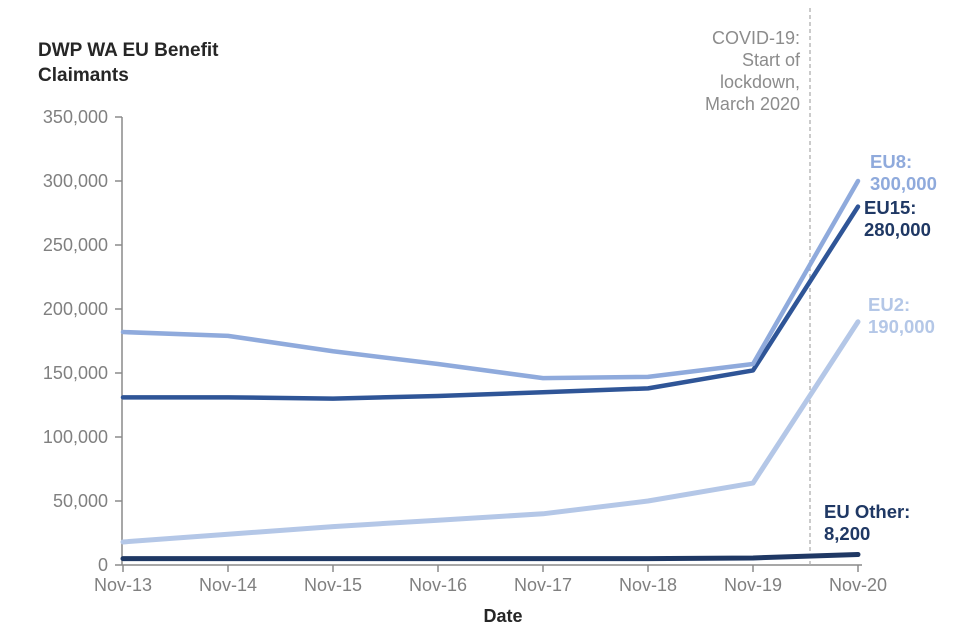 This screenshot has height=640, width=960. I want to click on covid-annotation-line: Start of, so click(770, 60).